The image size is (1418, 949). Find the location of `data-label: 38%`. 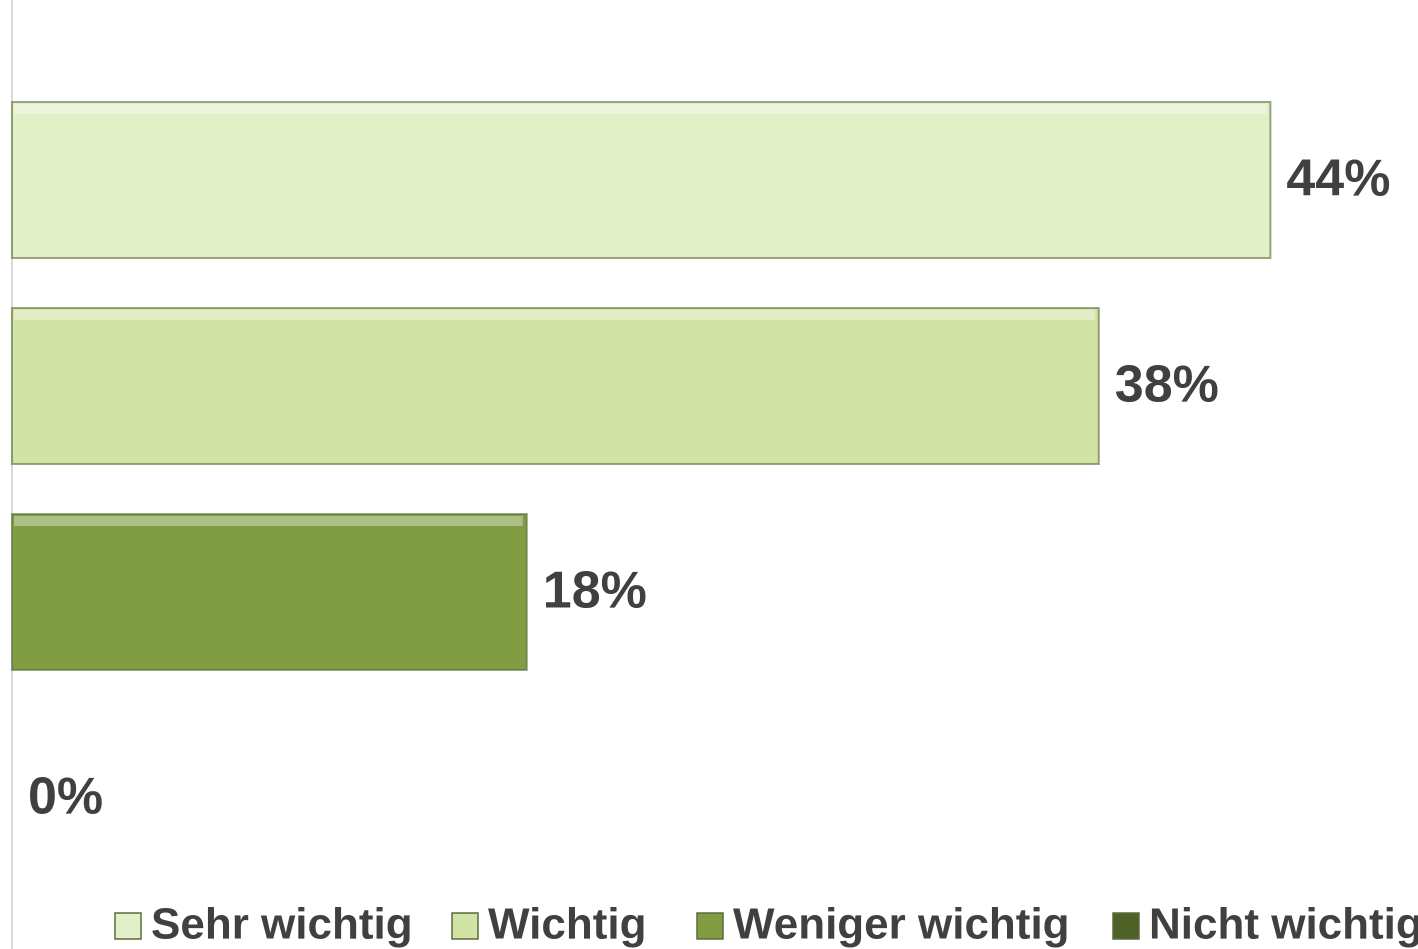

data-label: 38% is located at coordinates (1167, 385).